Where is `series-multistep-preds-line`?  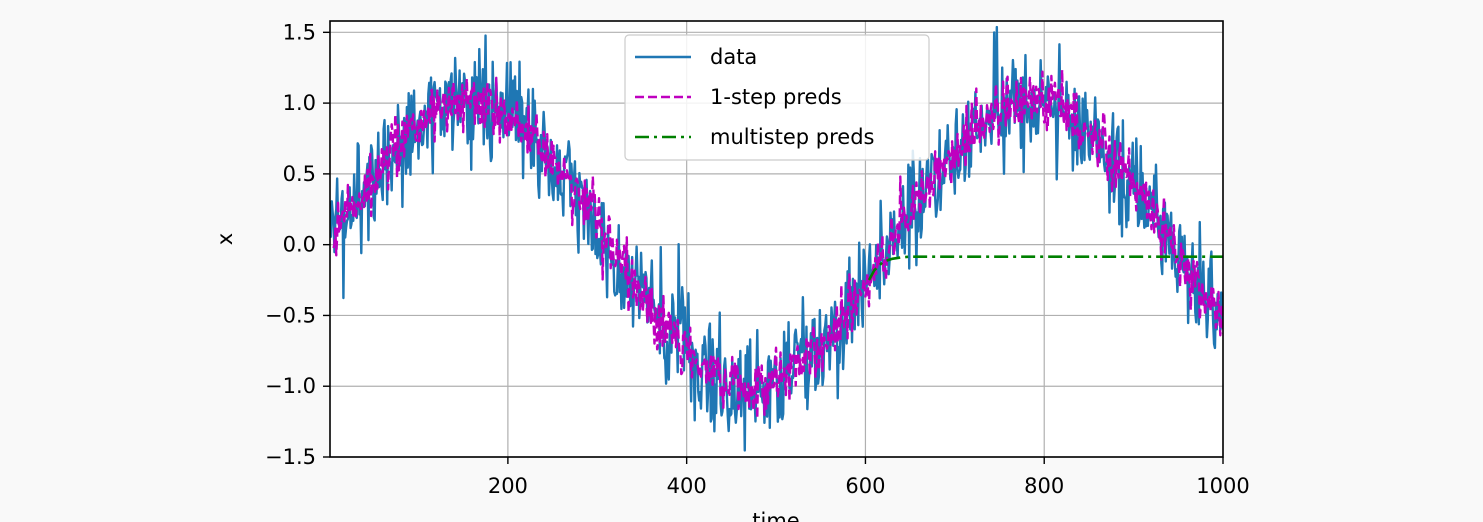 series-multistep-preds-line is located at coordinates (1045, 268).